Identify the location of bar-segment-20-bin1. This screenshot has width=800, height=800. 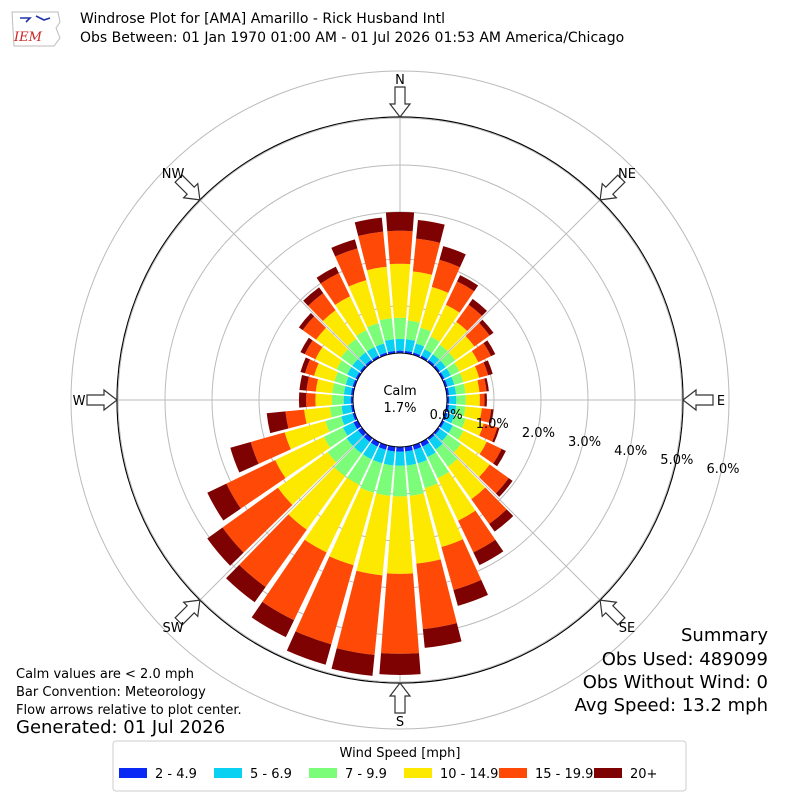
(416, 355).